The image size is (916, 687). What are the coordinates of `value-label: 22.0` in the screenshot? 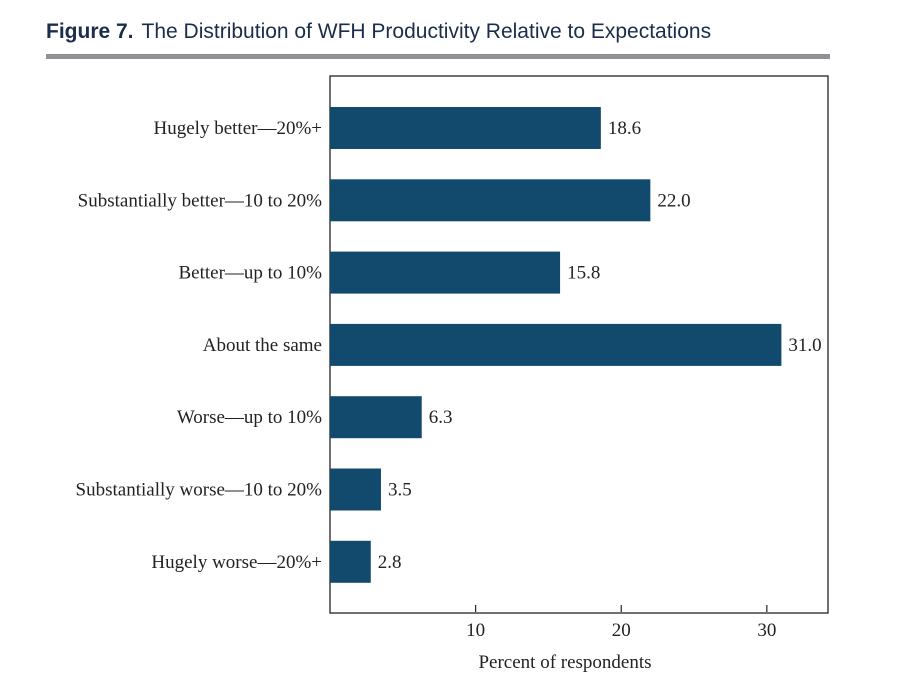 It's located at (673, 200).